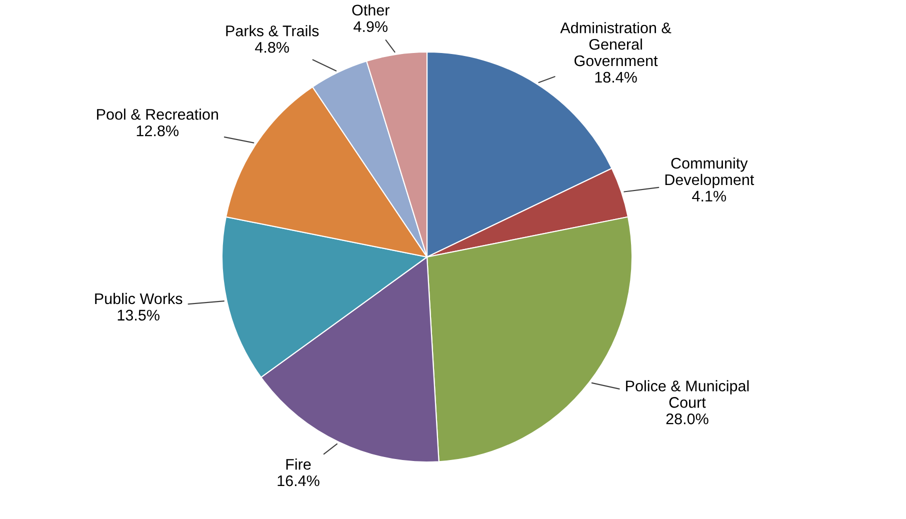  I want to click on data-label: 12.8%, so click(157, 130).